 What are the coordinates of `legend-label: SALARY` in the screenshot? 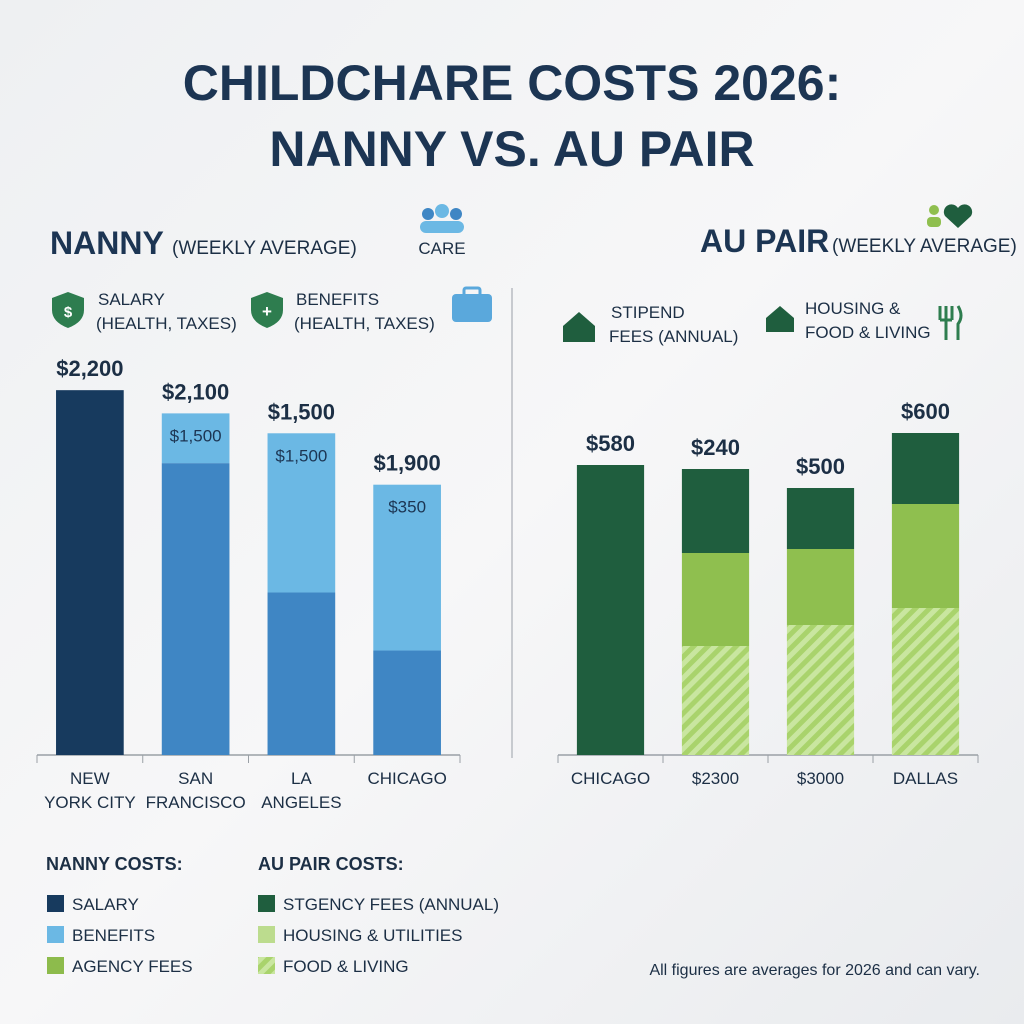 It's located at (105, 904).